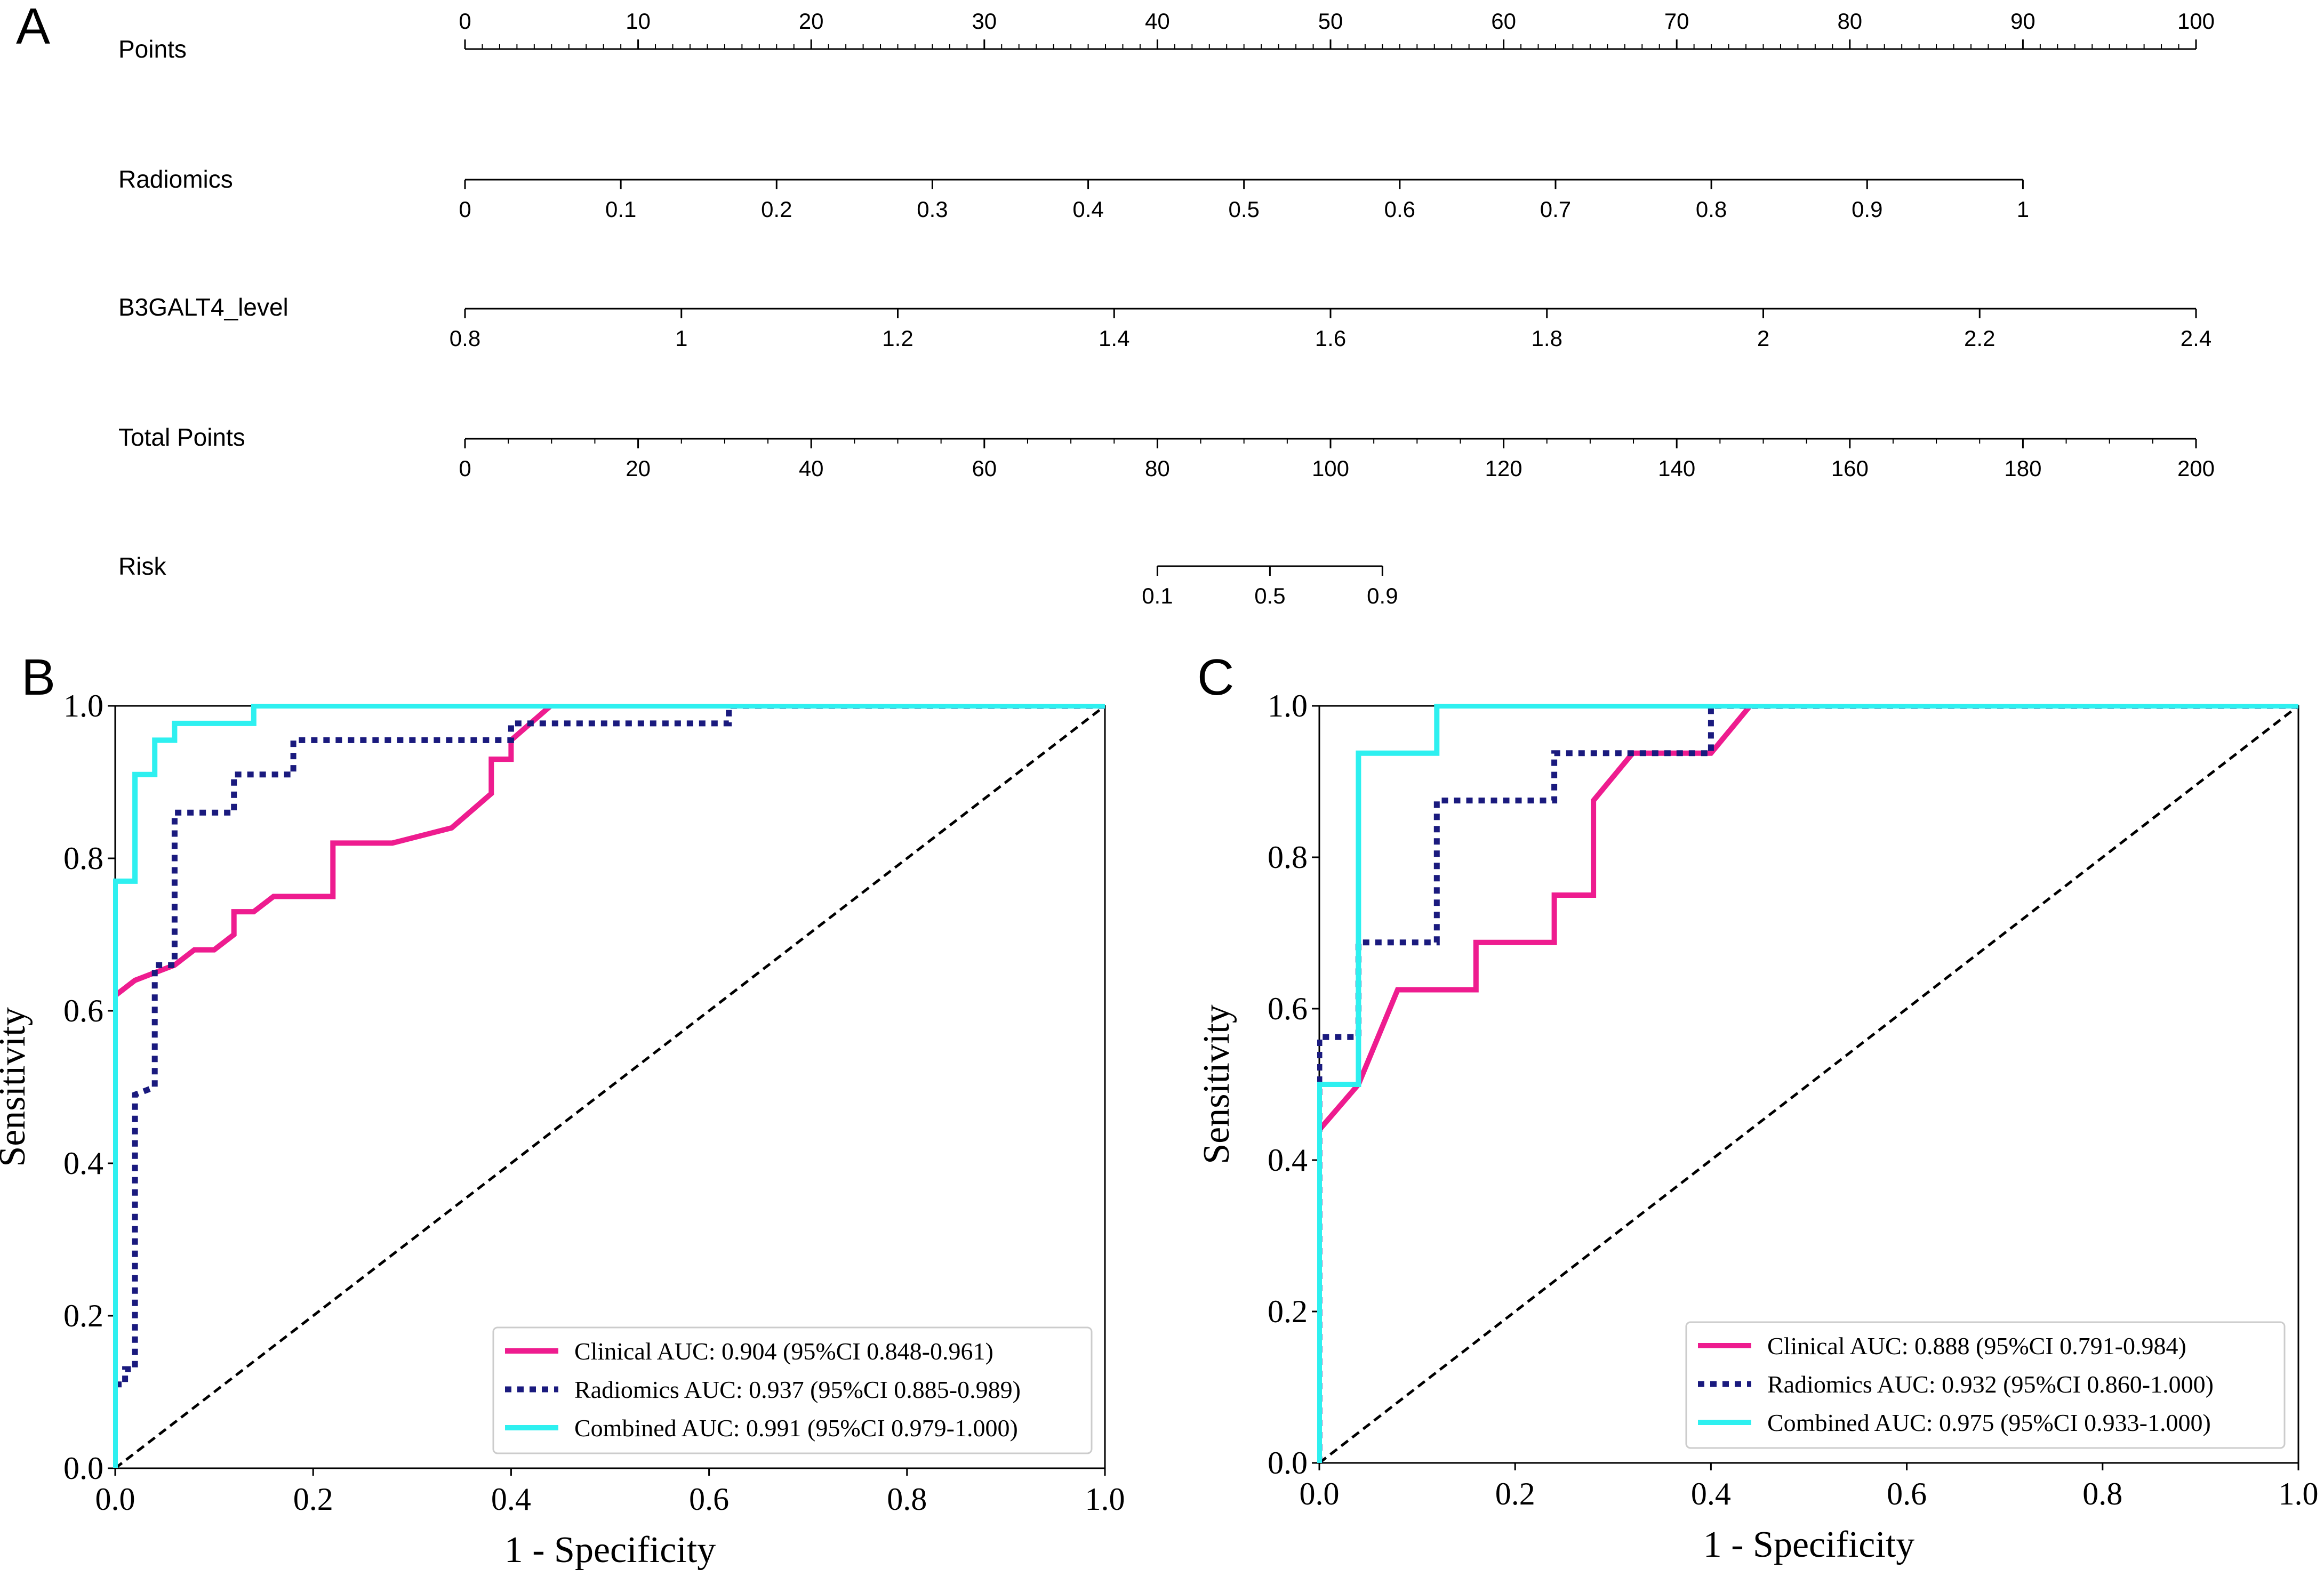  What do you see at coordinates (1157, 468) in the screenshot?
I see `nomogram-total-points-tick-label: 80` at bounding box center [1157, 468].